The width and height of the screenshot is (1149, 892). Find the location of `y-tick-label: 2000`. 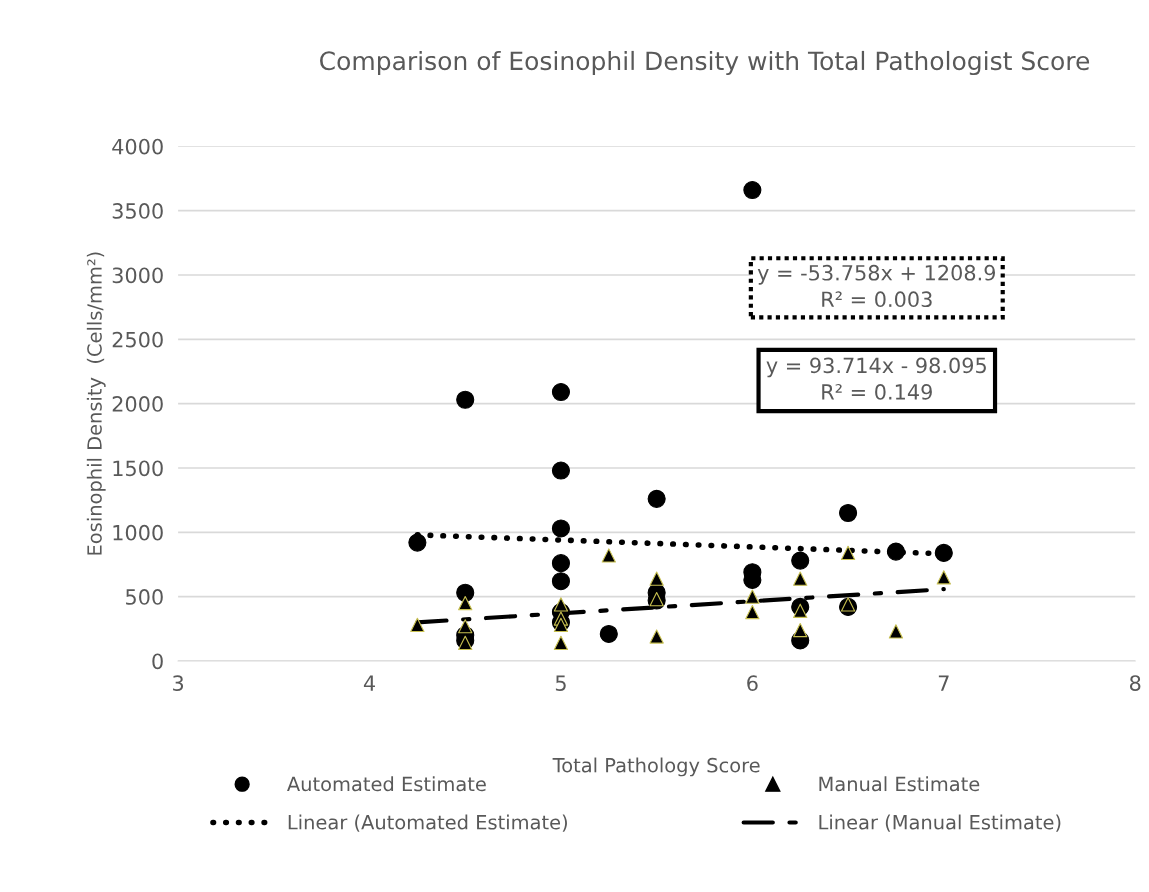

y-tick-label: 2000 is located at coordinates (137, 404).